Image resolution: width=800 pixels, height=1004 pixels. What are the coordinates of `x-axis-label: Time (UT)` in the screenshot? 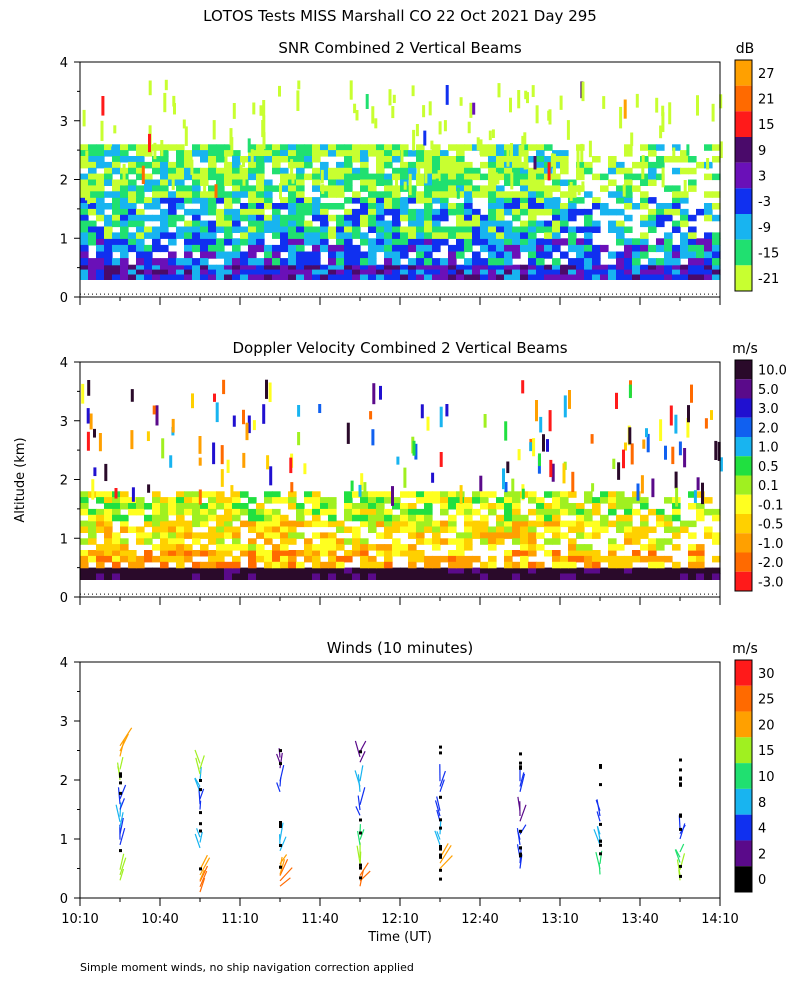 It's located at (399, 937).